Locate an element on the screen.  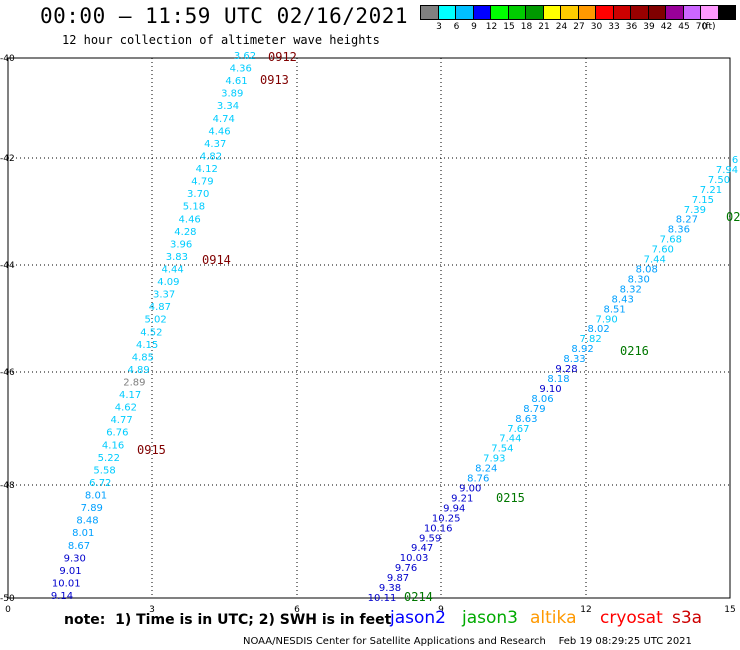
wave-height-value: 3.34 is located at coordinates (228, 106).